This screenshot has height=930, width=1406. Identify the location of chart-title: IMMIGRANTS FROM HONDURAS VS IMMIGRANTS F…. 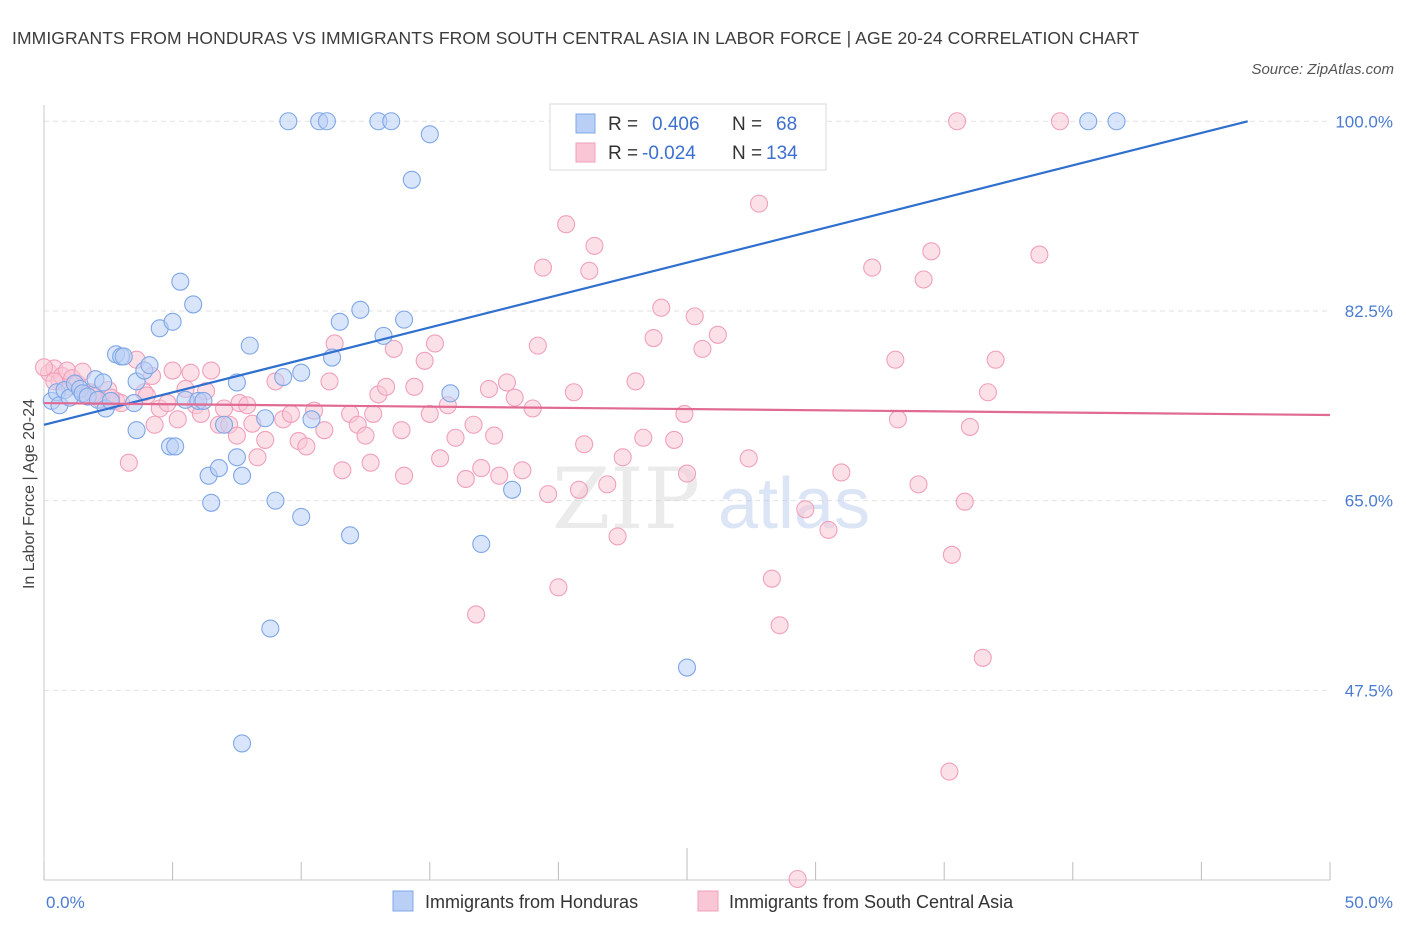
(576, 38).